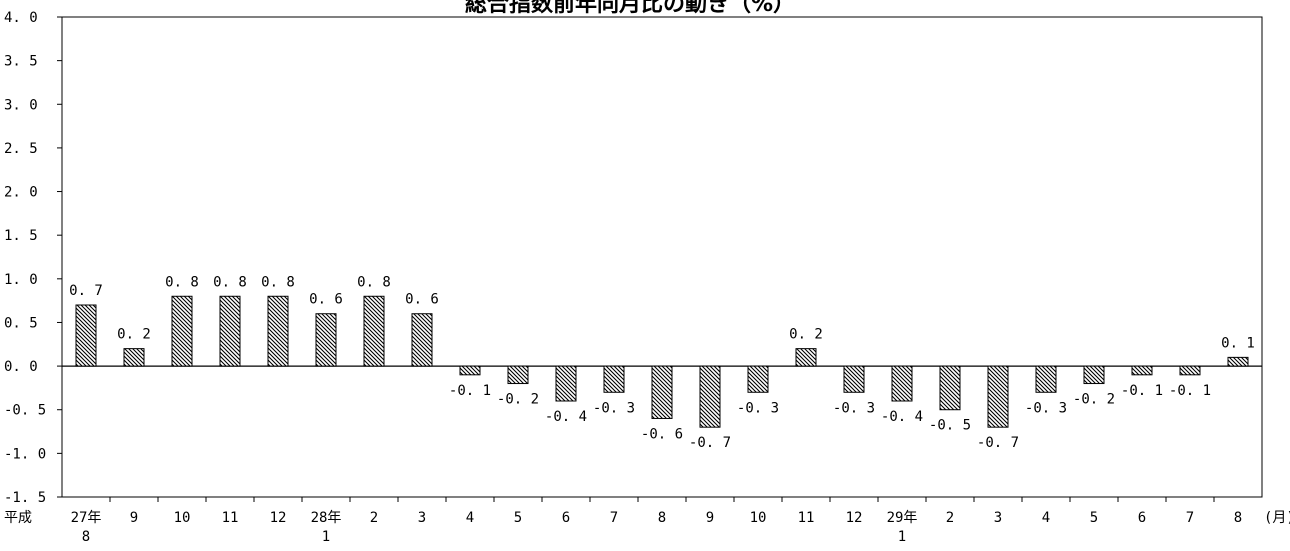 The image size is (1290, 551). Describe the element at coordinates (21, 323) in the screenshot. I see `y-tick-label: 0. 5` at that location.